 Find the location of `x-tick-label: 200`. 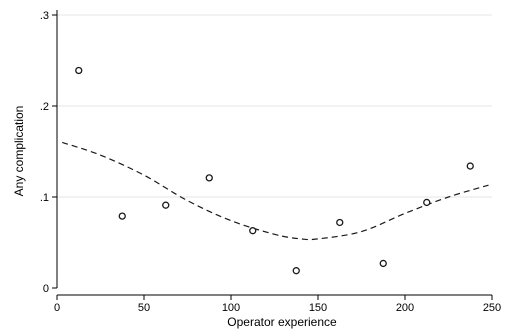

x-tick-label: 200 is located at coordinates (405, 308).